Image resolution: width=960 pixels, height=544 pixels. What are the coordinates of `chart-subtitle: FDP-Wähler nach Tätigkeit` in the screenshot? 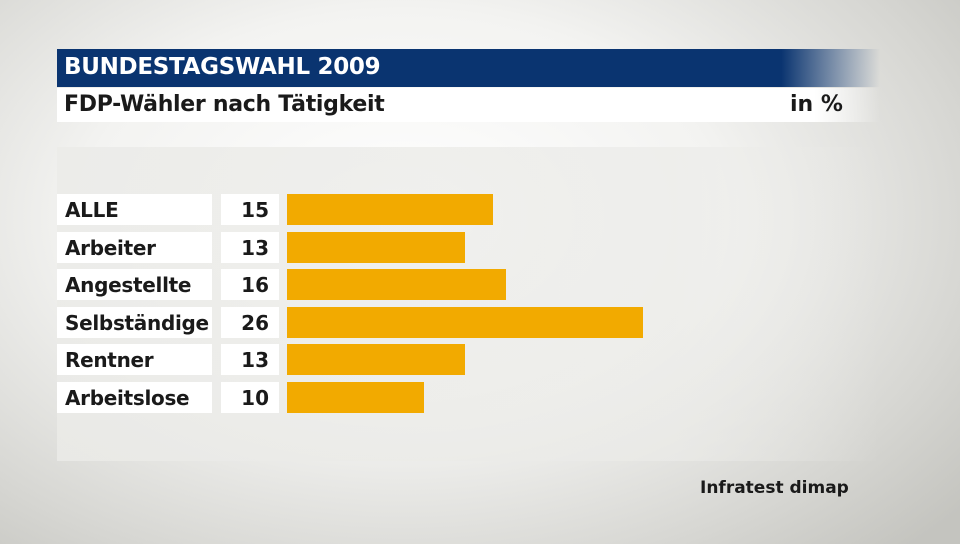 It's located at (224, 104).